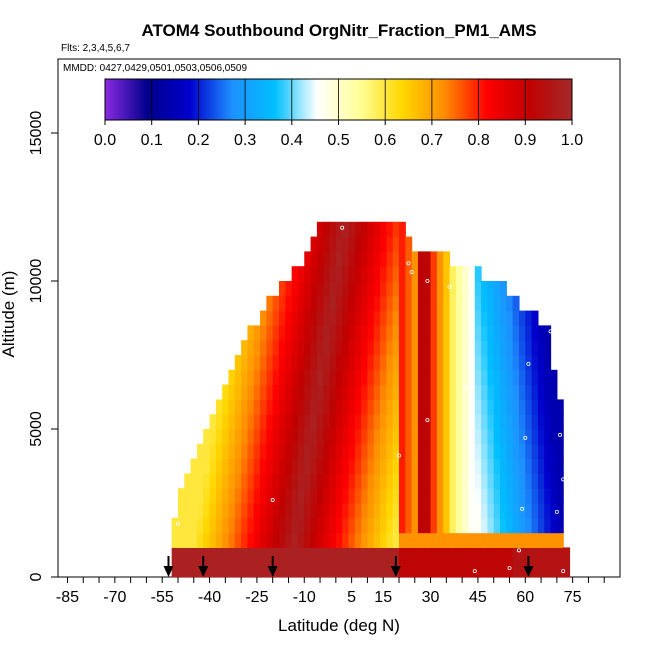 The height and width of the screenshot is (650, 650). What do you see at coordinates (395, 571) in the screenshot?
I see `flight-arrow-head` at bounding box center [395, 571].